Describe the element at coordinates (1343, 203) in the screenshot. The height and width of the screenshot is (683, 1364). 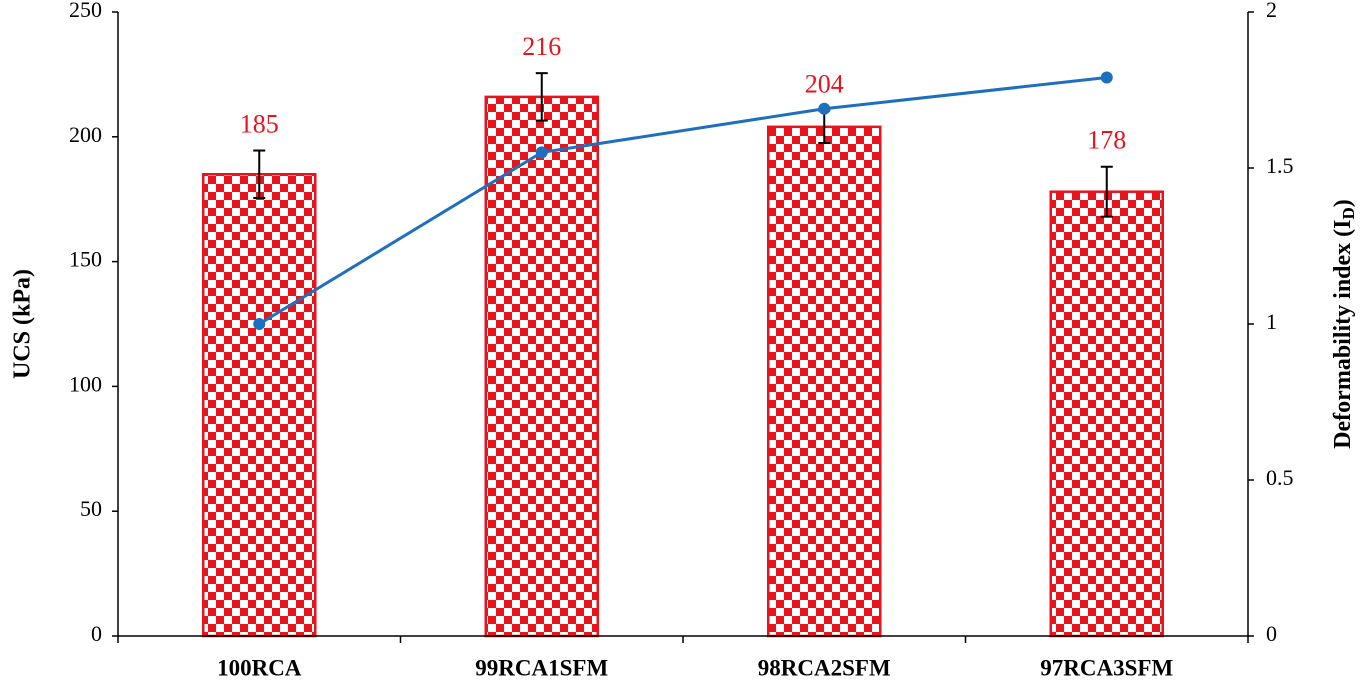
I see `y2-axis-label-suffix: )` at that location.